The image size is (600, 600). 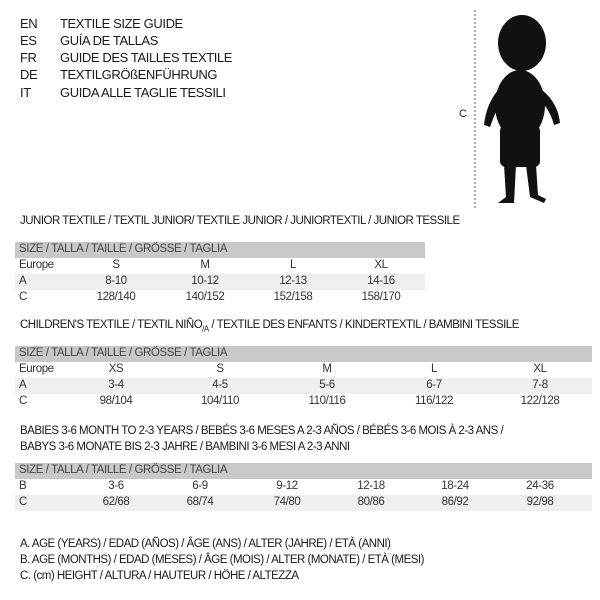 What do you see at coordinates (434, 385) in the screenshot?
I see `cell: 6-7` at bounding box center [434, 385].